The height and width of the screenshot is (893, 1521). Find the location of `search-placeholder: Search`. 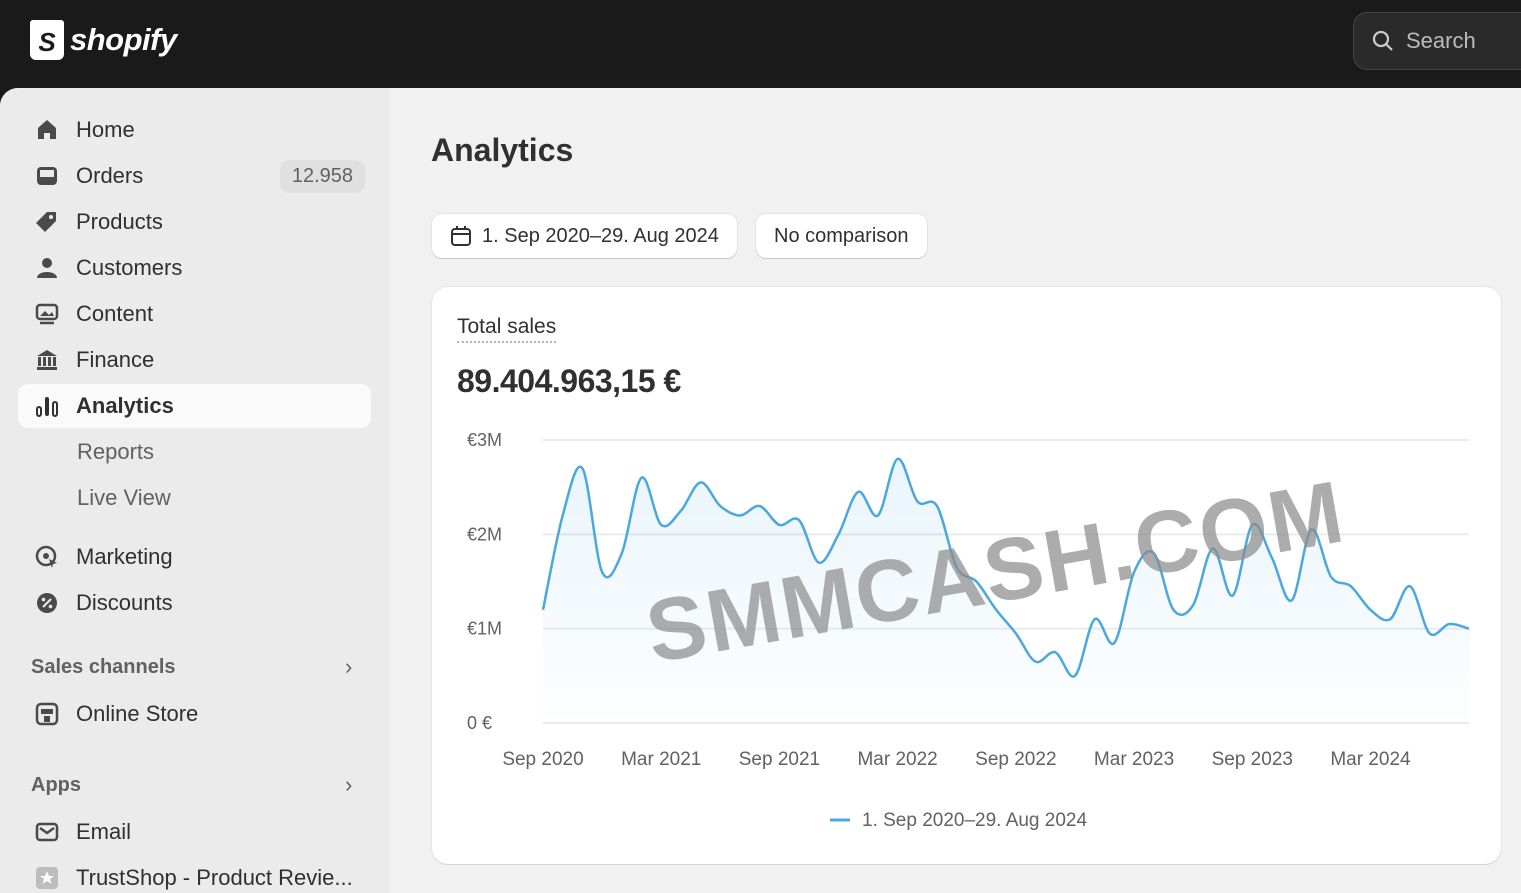

search-placeholder: Search is located at coordinates (1441, 40).